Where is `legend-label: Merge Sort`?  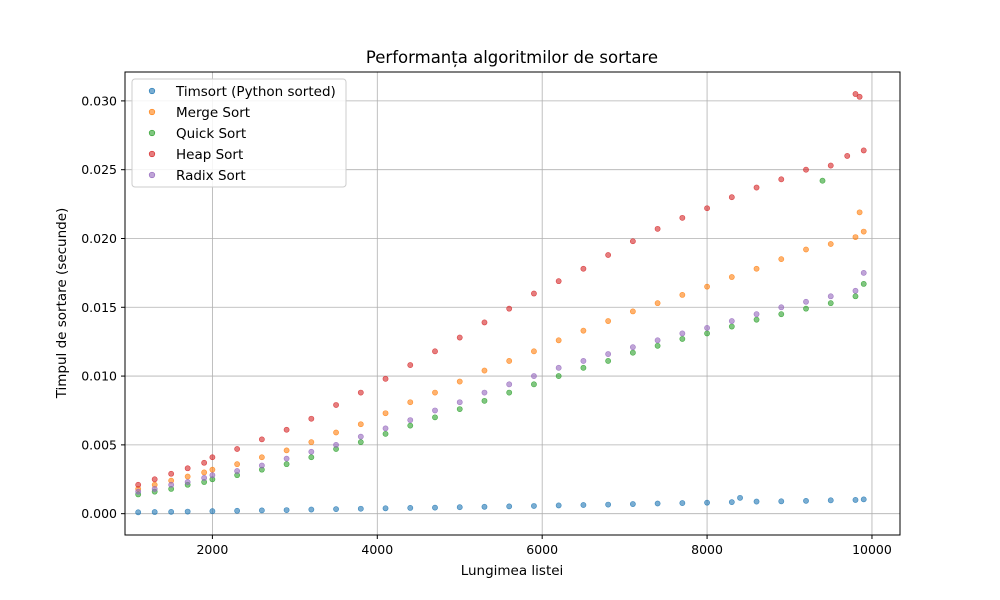 legend-label: Merge Sort is located at coordinates (213, 113).